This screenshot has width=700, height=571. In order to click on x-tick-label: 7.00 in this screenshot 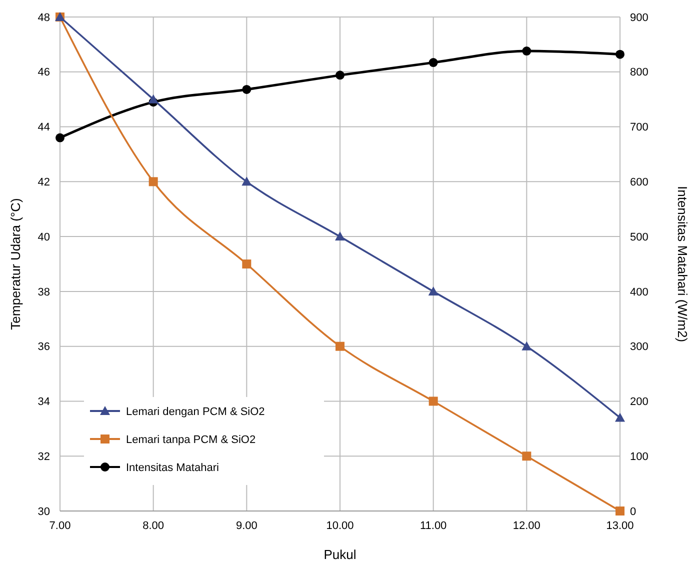, I will do `click(60, 526)`.